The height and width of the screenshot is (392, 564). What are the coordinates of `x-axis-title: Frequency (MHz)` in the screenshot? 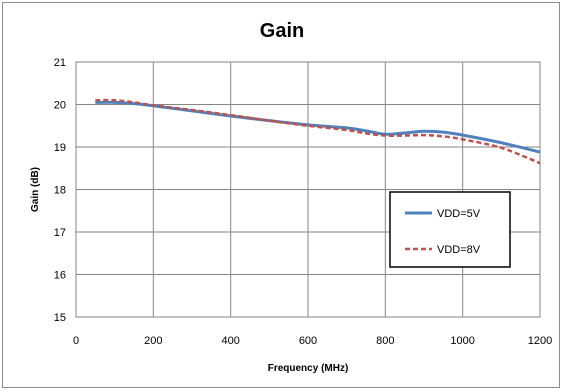 It's located at (308, 368).